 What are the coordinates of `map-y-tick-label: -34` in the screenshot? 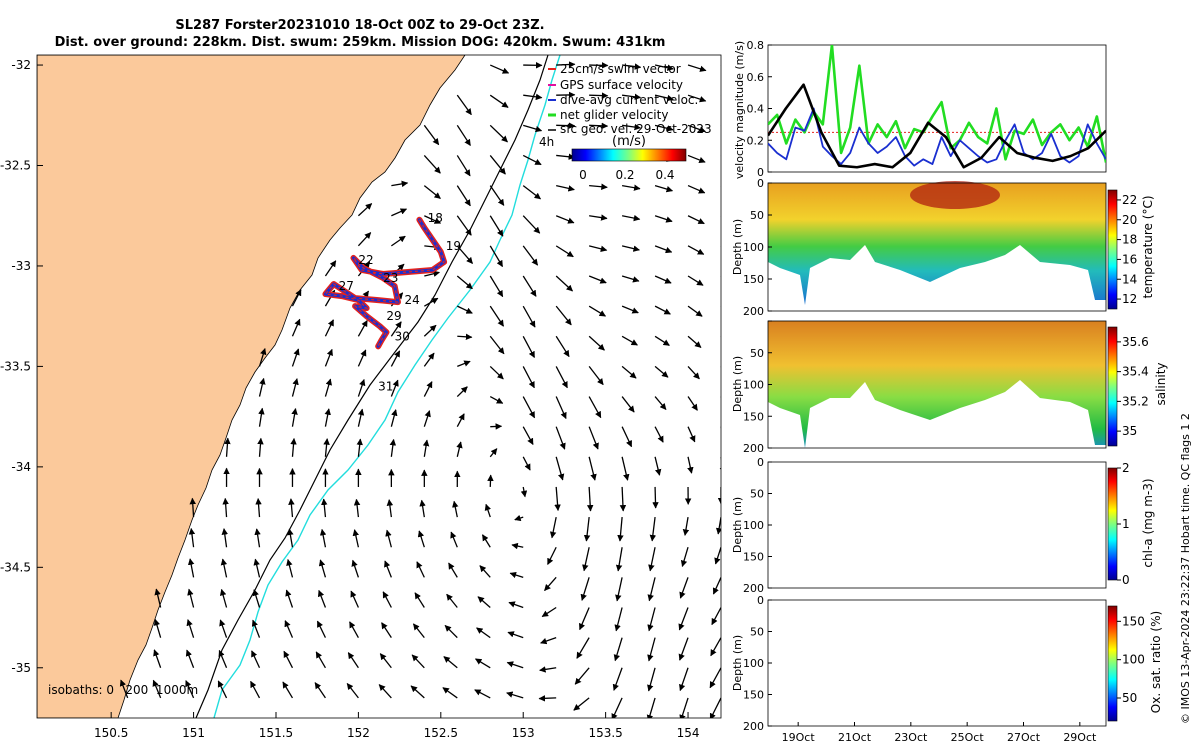 It's located at (21, 467).